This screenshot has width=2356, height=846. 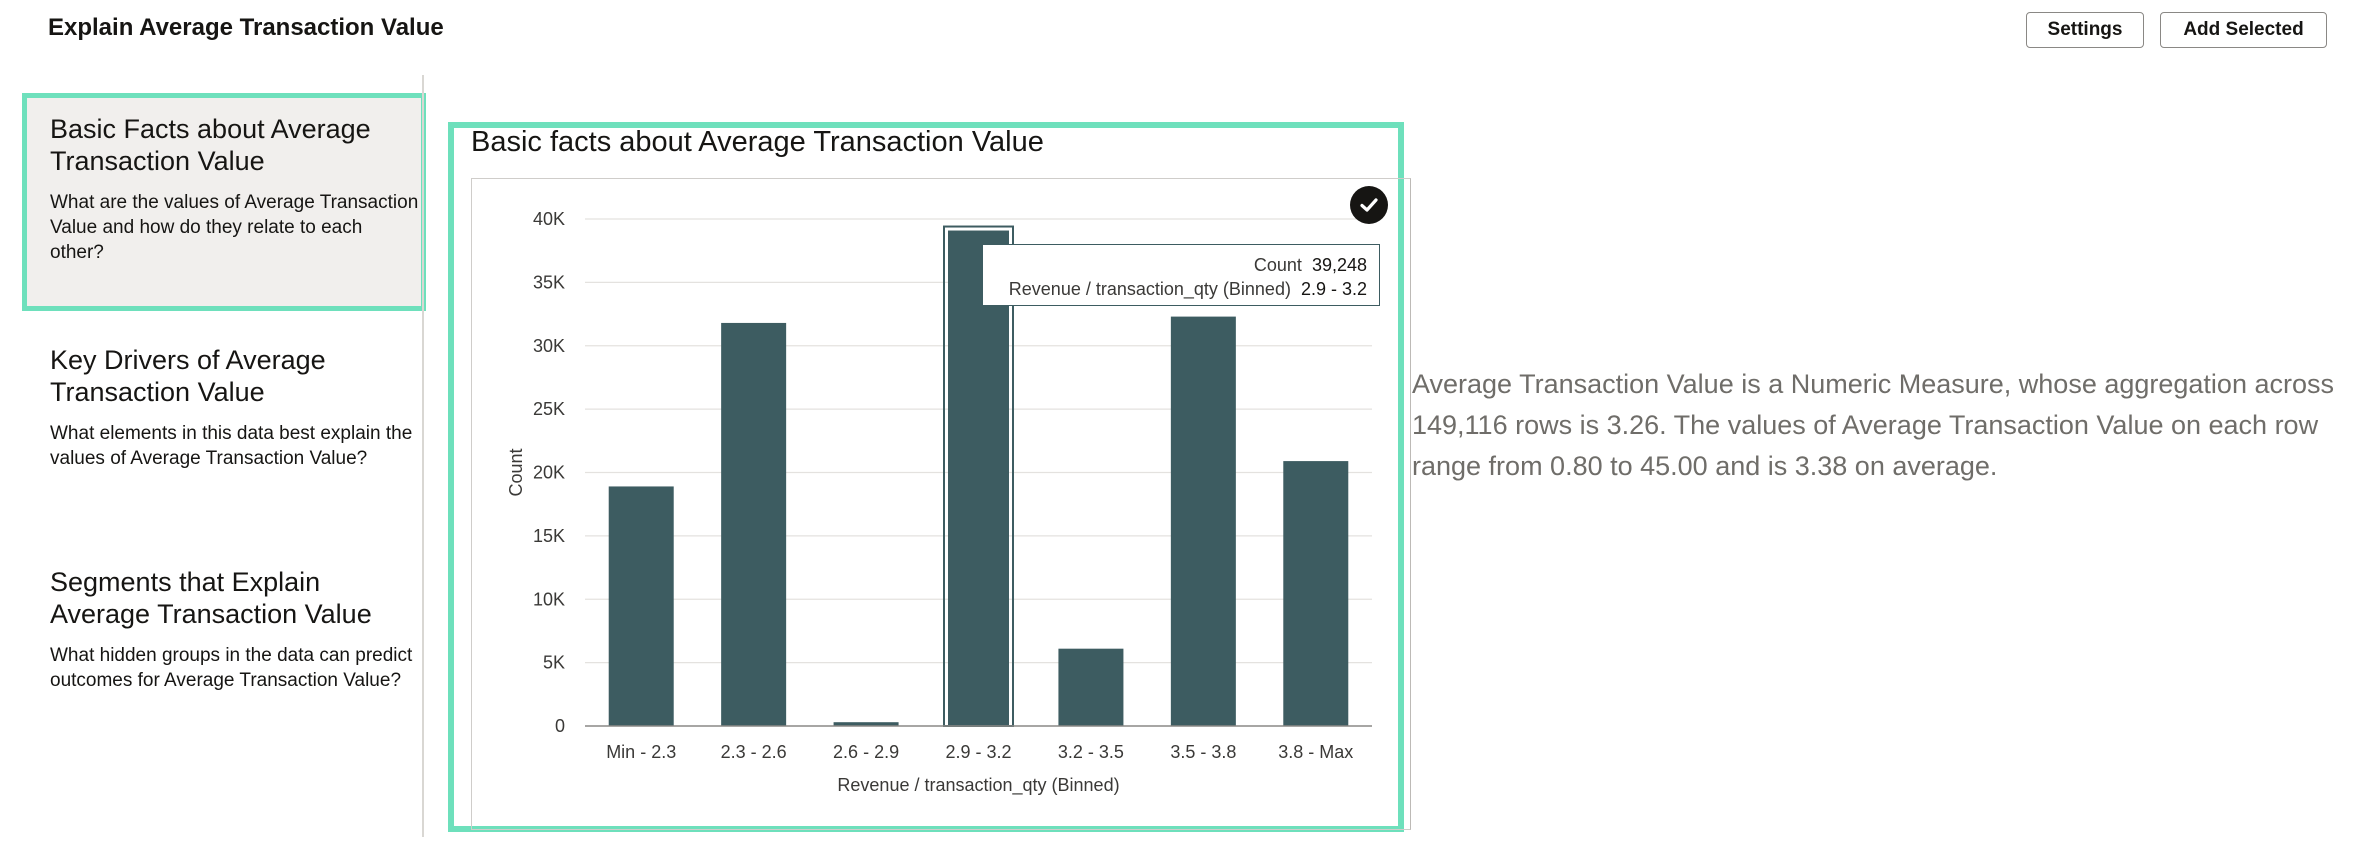 I want to click on x-tick-label: 3.2 - 3.5, so click(x=1091, y=752).